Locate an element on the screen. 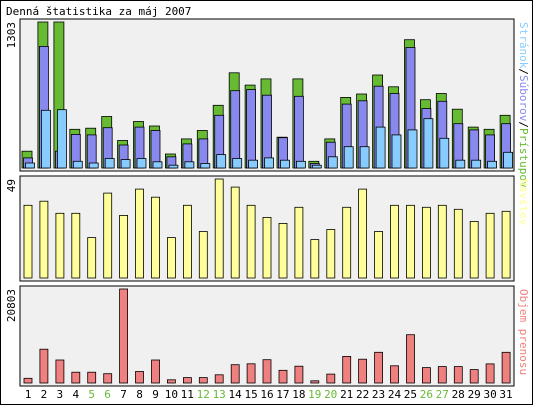 Image resolution: width=533 pixels, height=405 pixels. traffic-bar-stránok-day-19 is located at coordinates (316, 166).